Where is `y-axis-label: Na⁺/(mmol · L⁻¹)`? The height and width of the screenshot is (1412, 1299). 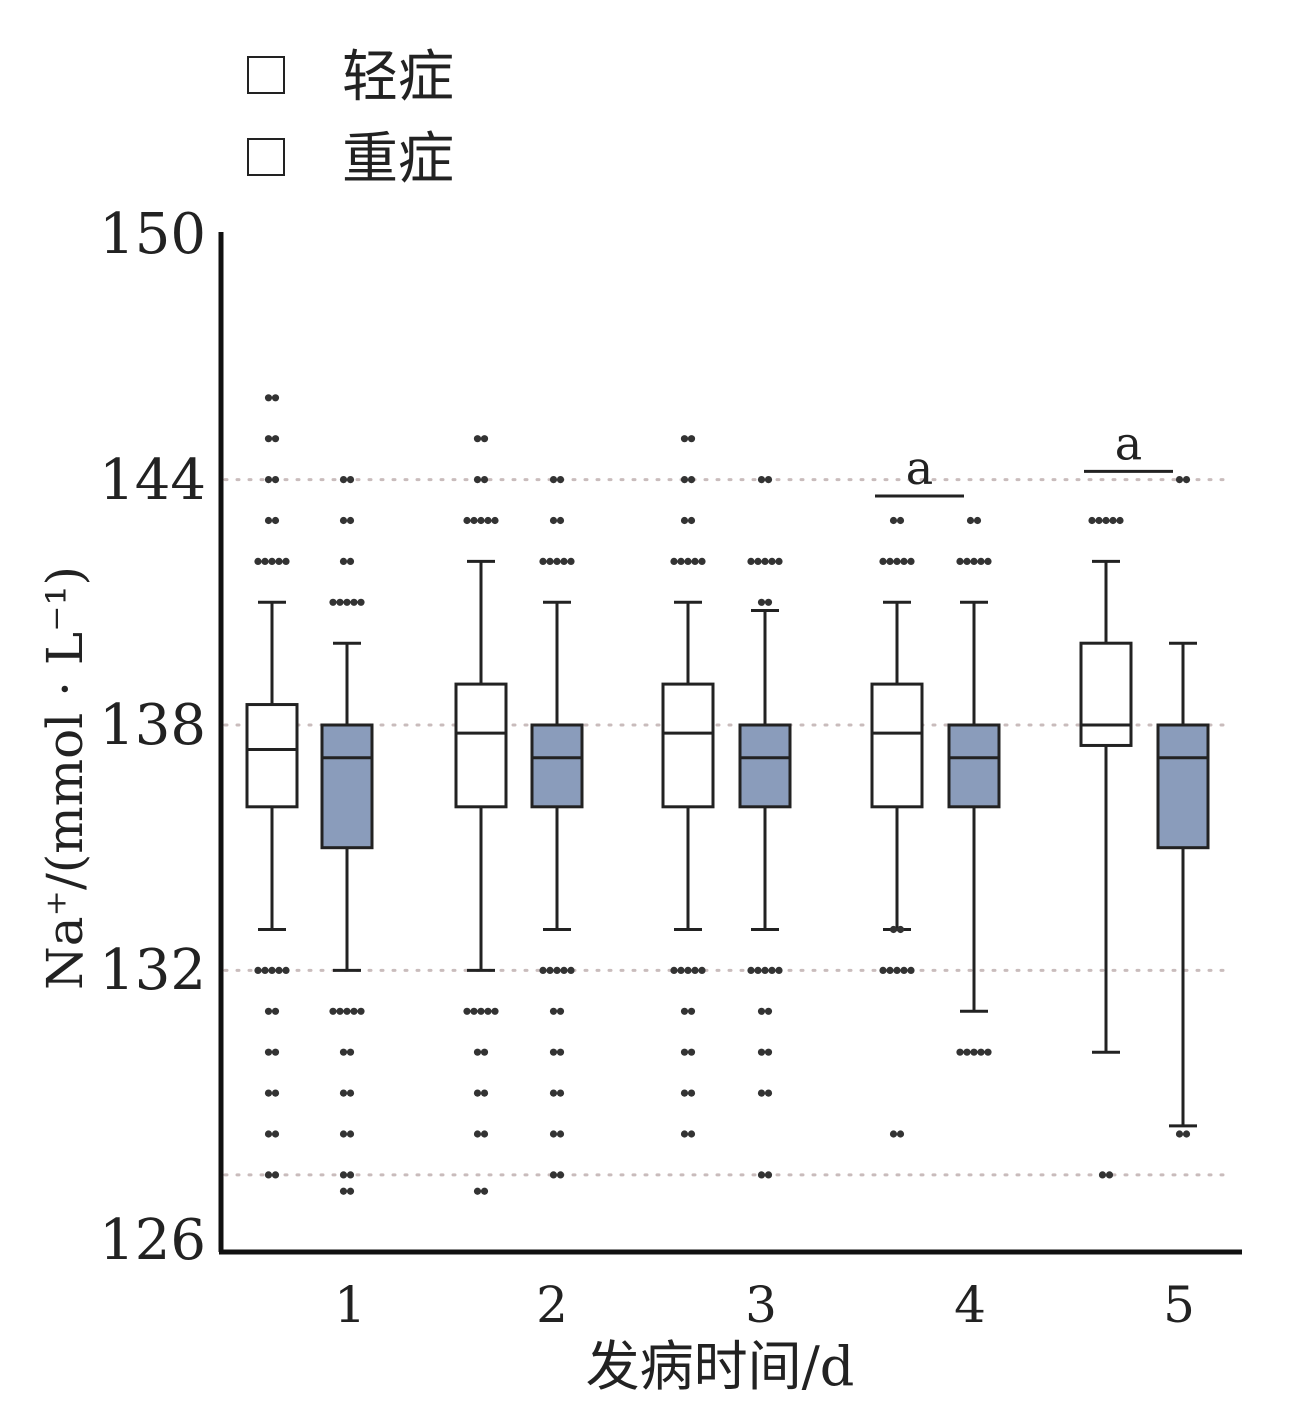 y-axis-label: Na⁺/(mmol · L⁻¹) is located at coordinates (65, 777).